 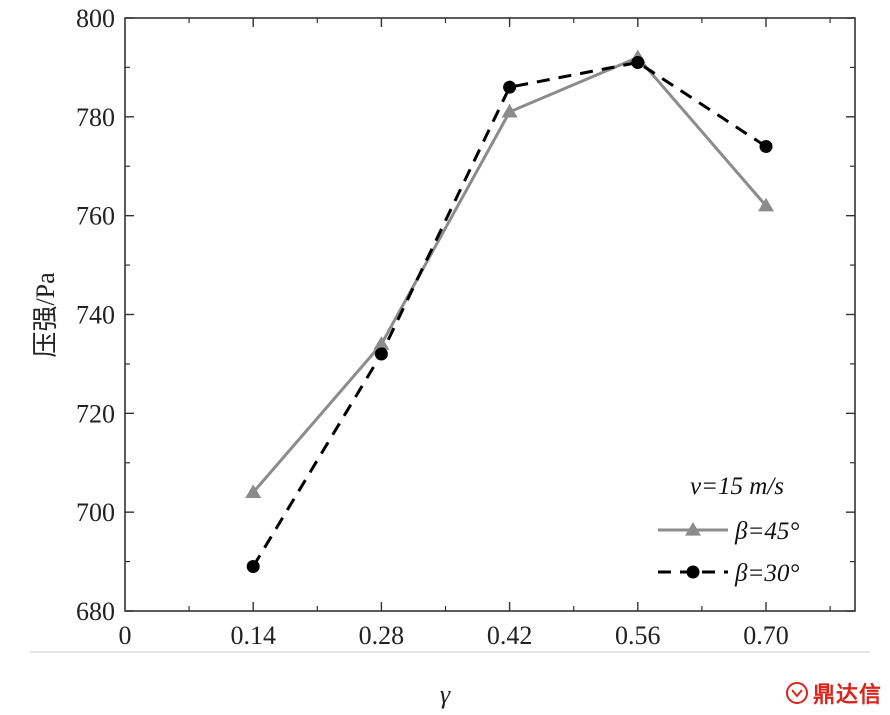 I want to click on y-axis-label: 压强/Pa, so click(x=45, y=315).